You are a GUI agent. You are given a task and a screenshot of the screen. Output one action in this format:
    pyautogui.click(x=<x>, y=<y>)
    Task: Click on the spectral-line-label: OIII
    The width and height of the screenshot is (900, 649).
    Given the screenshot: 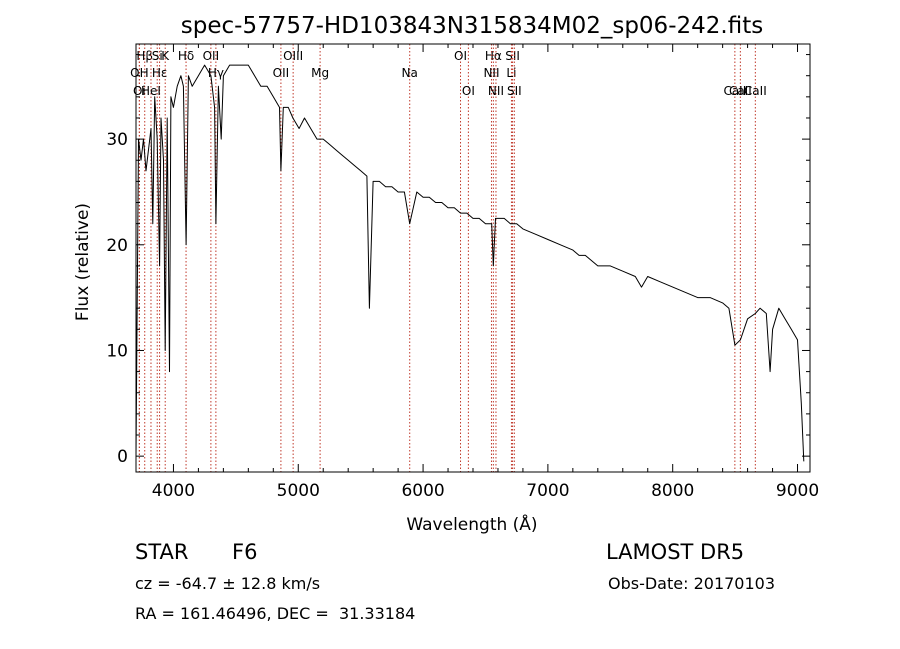 What is the action you would take?
    pyautogui.click(x=293, y=56)
    